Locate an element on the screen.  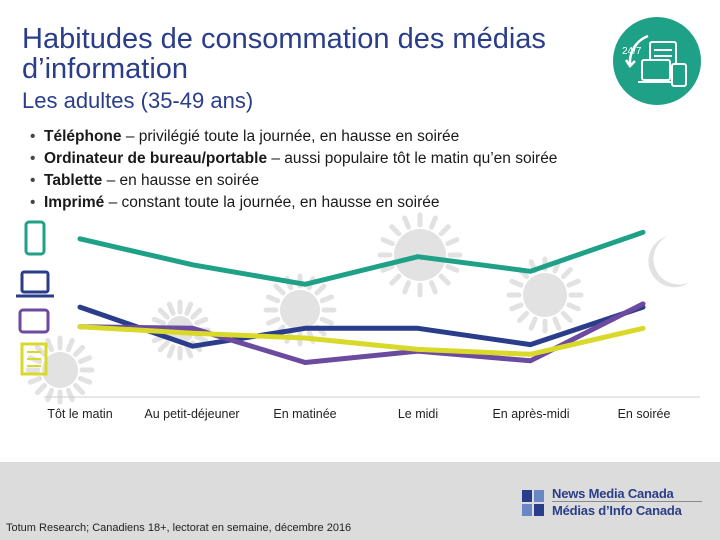
logo-divider is located at coordinates (627, 501).